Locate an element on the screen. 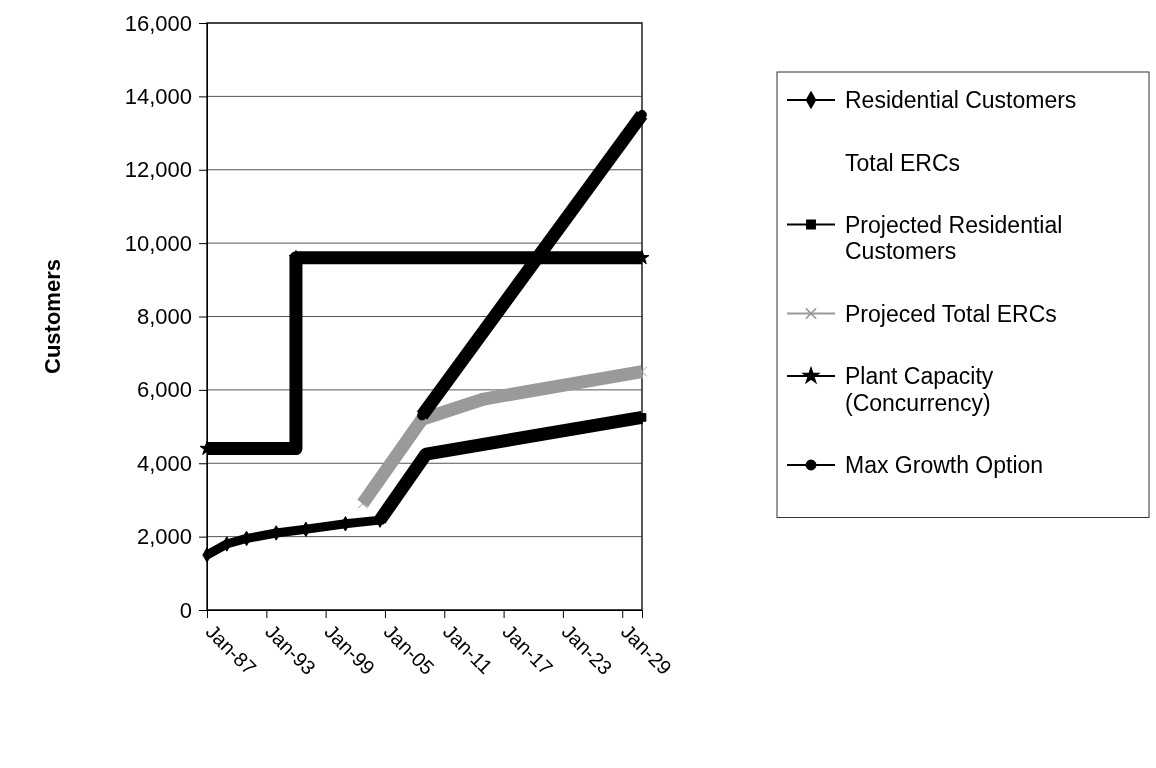  y-tick-label: 10,000 is located at coordinates (158, 243).